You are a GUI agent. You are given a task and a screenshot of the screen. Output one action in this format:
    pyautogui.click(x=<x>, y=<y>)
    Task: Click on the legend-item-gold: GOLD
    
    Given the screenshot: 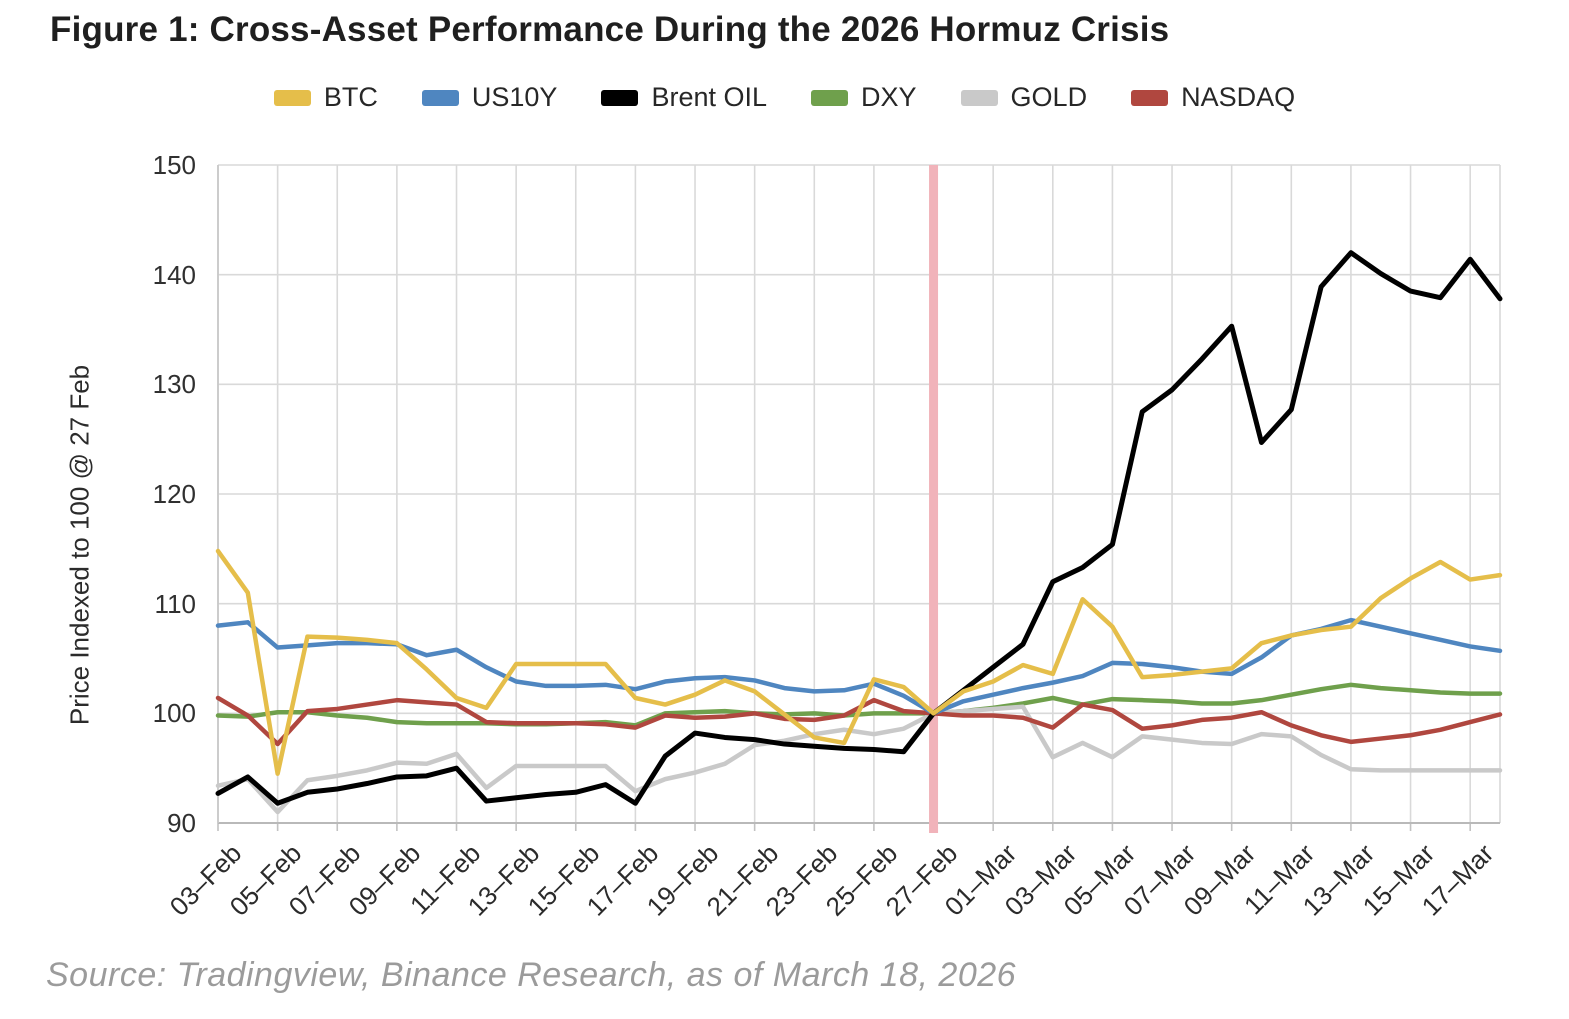 What is the action you would take?
    pyautogui.click(x=1024, y=97)
    